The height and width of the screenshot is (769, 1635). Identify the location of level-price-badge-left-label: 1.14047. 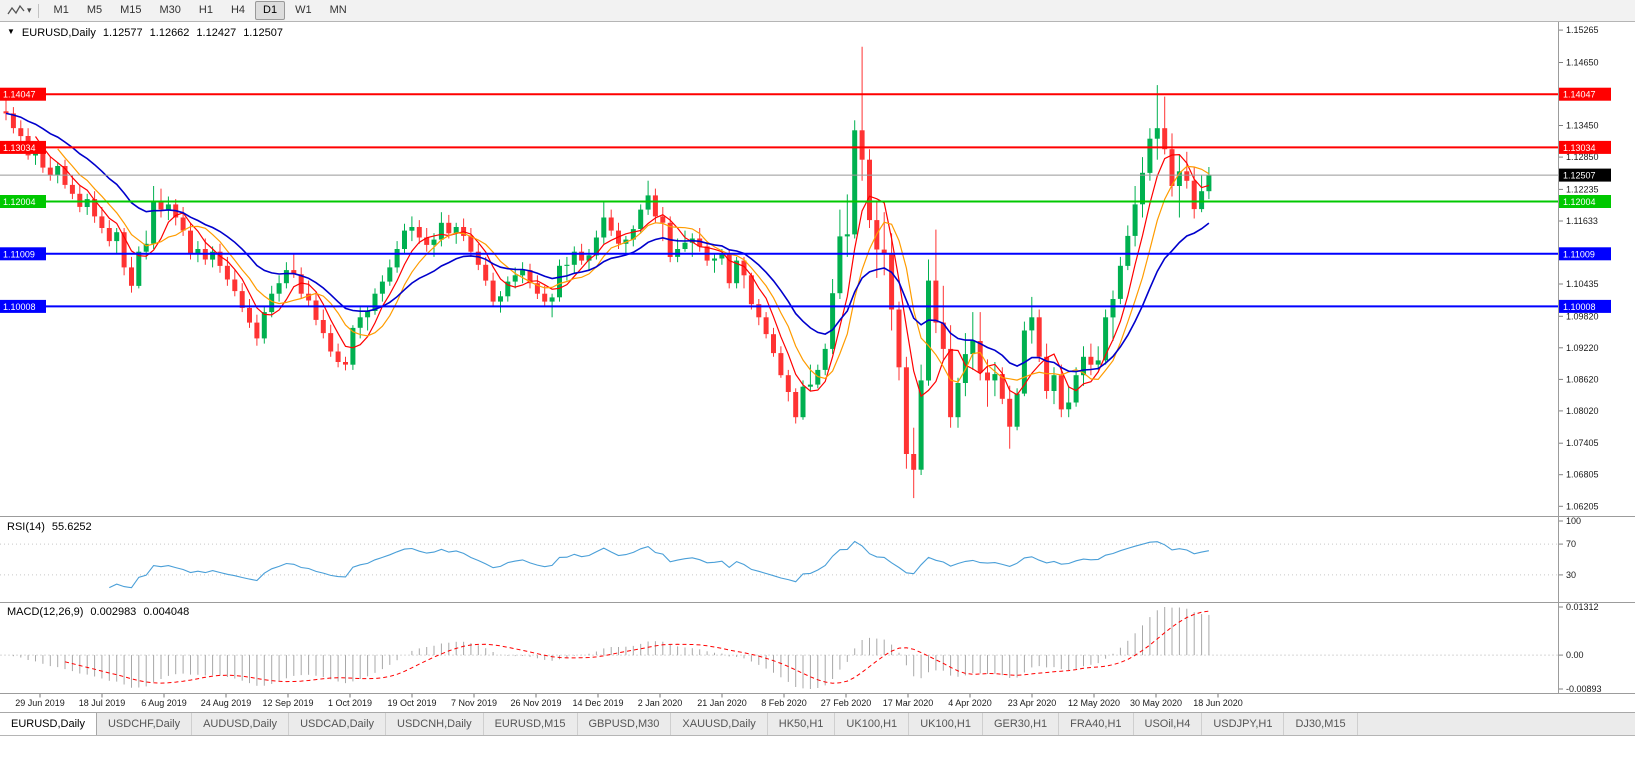
(19, 95).